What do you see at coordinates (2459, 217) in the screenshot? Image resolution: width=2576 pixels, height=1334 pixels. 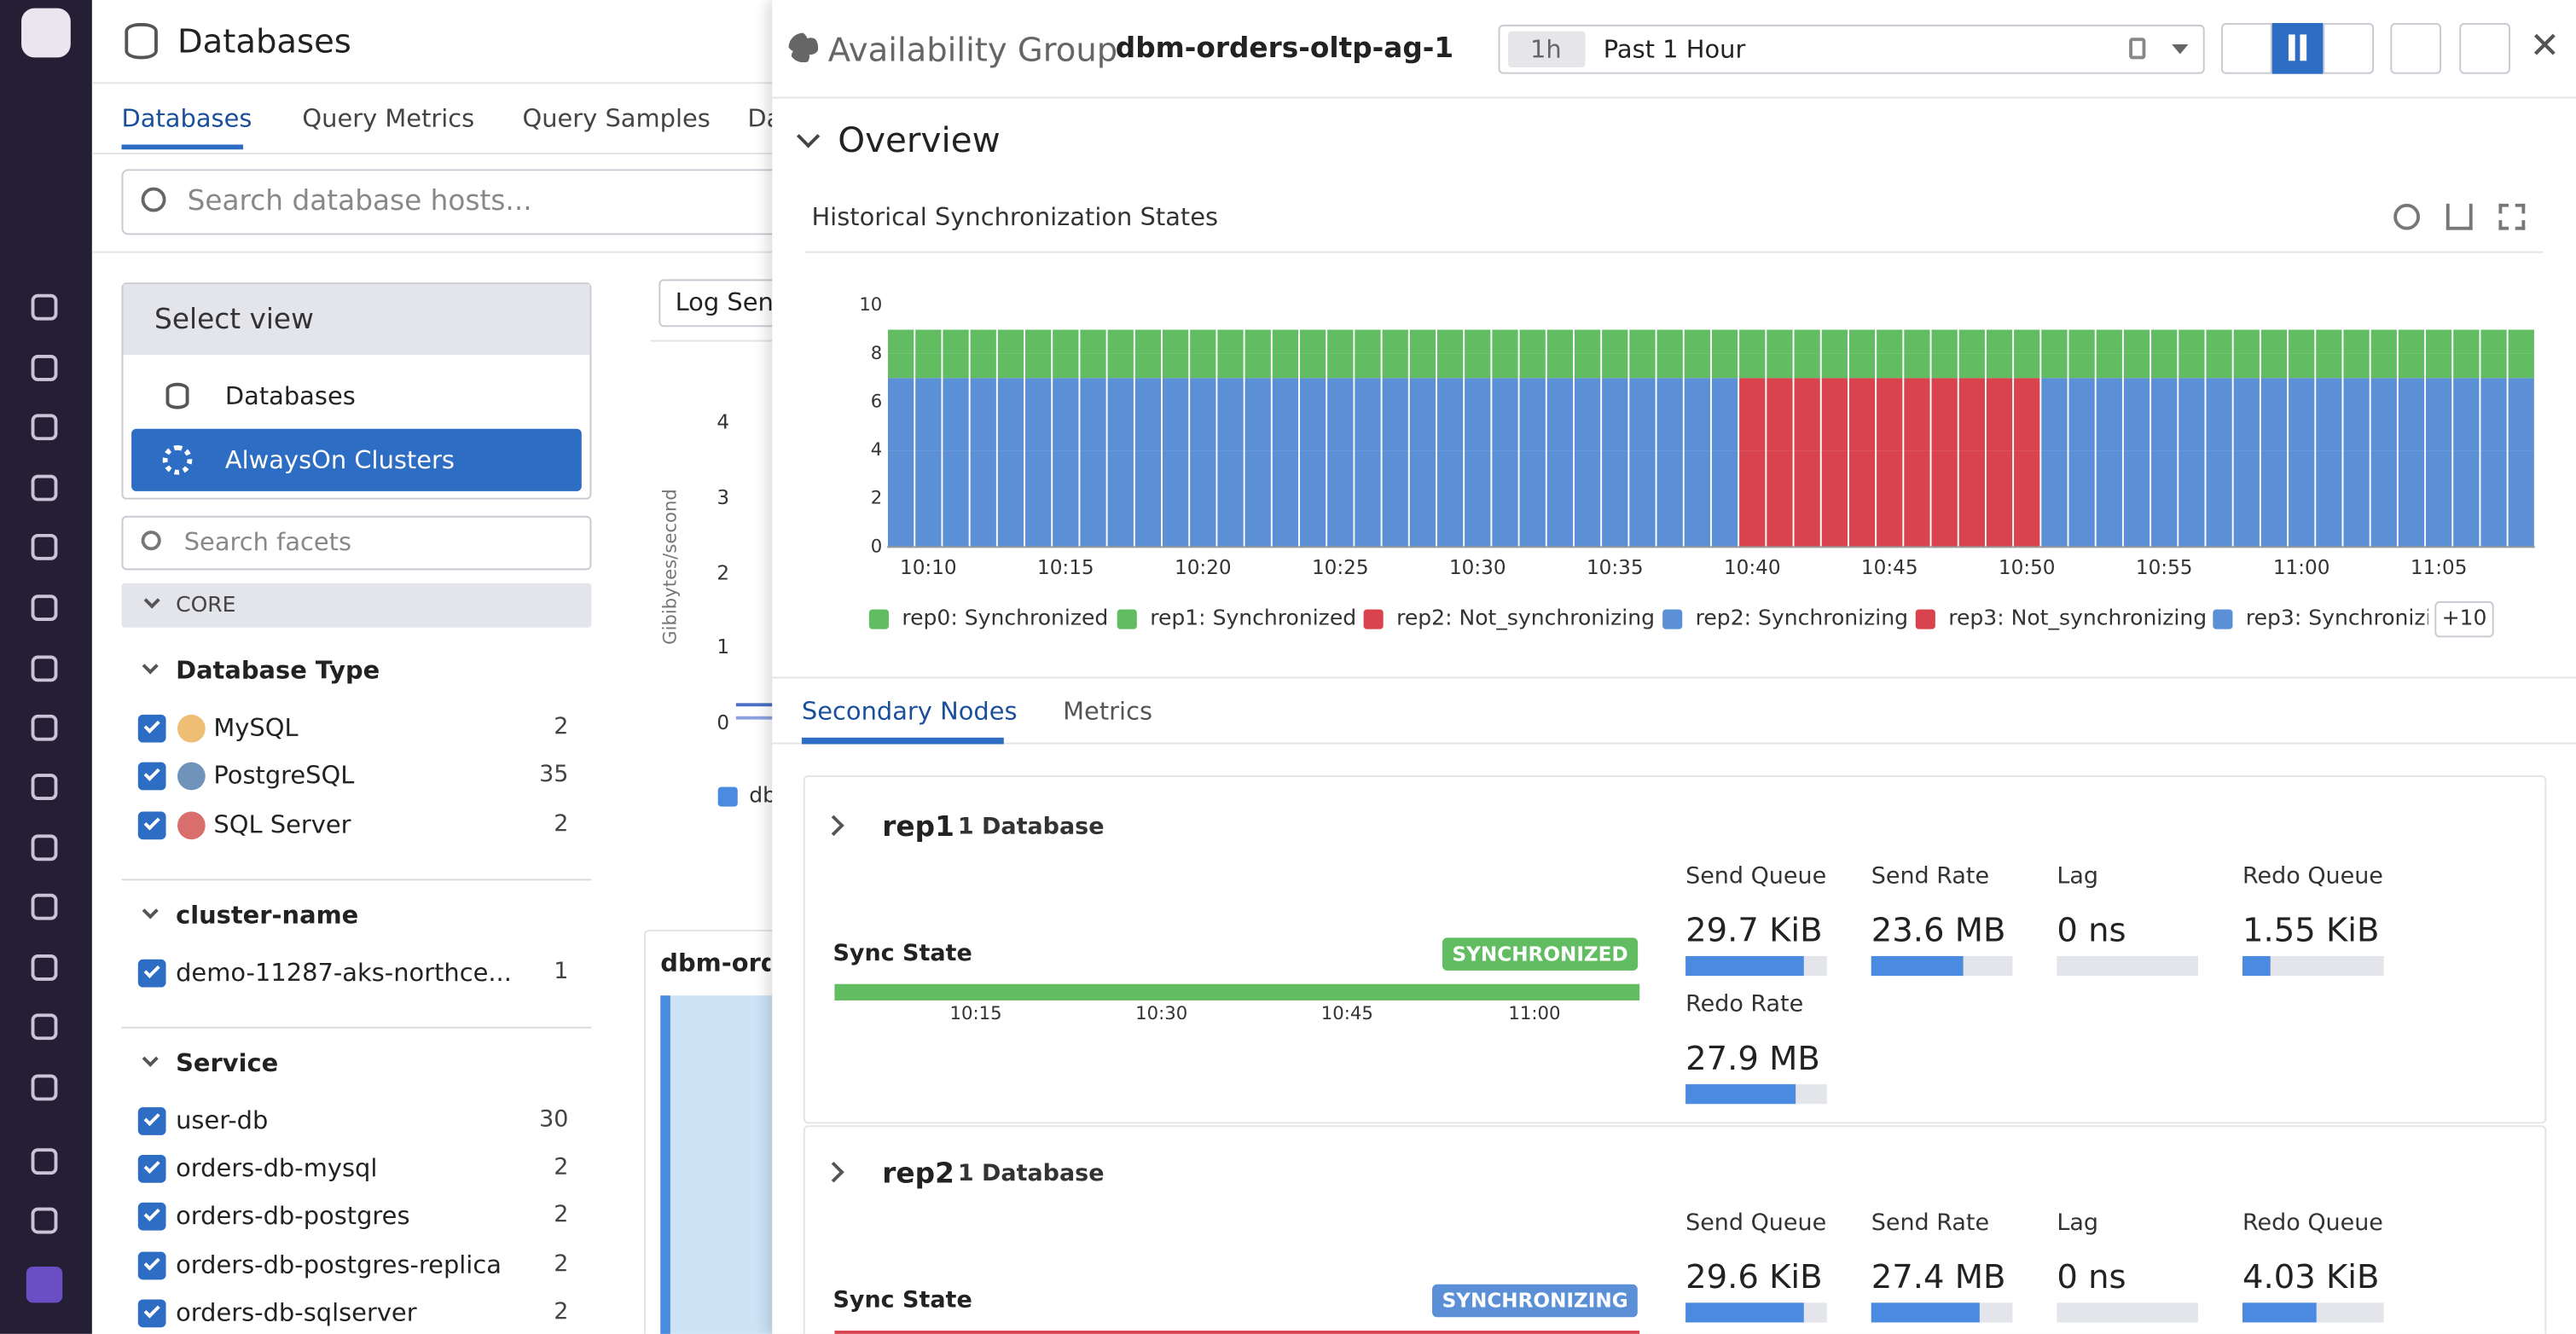 I see `export-icon` at bounding box center [2459, 217].